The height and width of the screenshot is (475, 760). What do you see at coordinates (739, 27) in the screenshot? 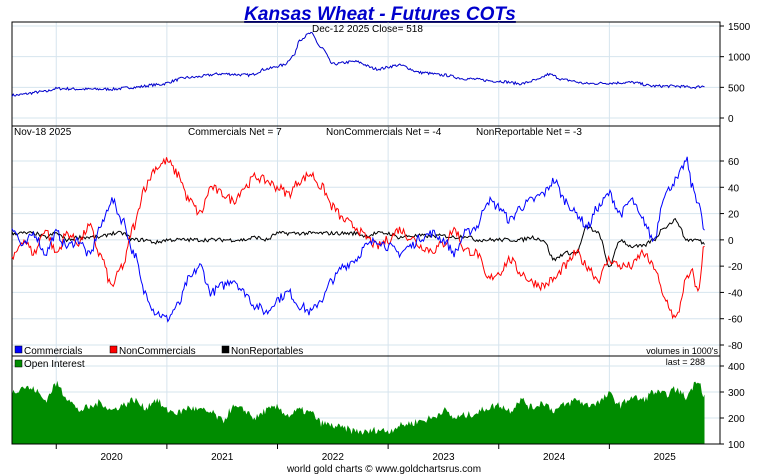
I see `y-tick-label: 1500` at bounding box center [739, 27].